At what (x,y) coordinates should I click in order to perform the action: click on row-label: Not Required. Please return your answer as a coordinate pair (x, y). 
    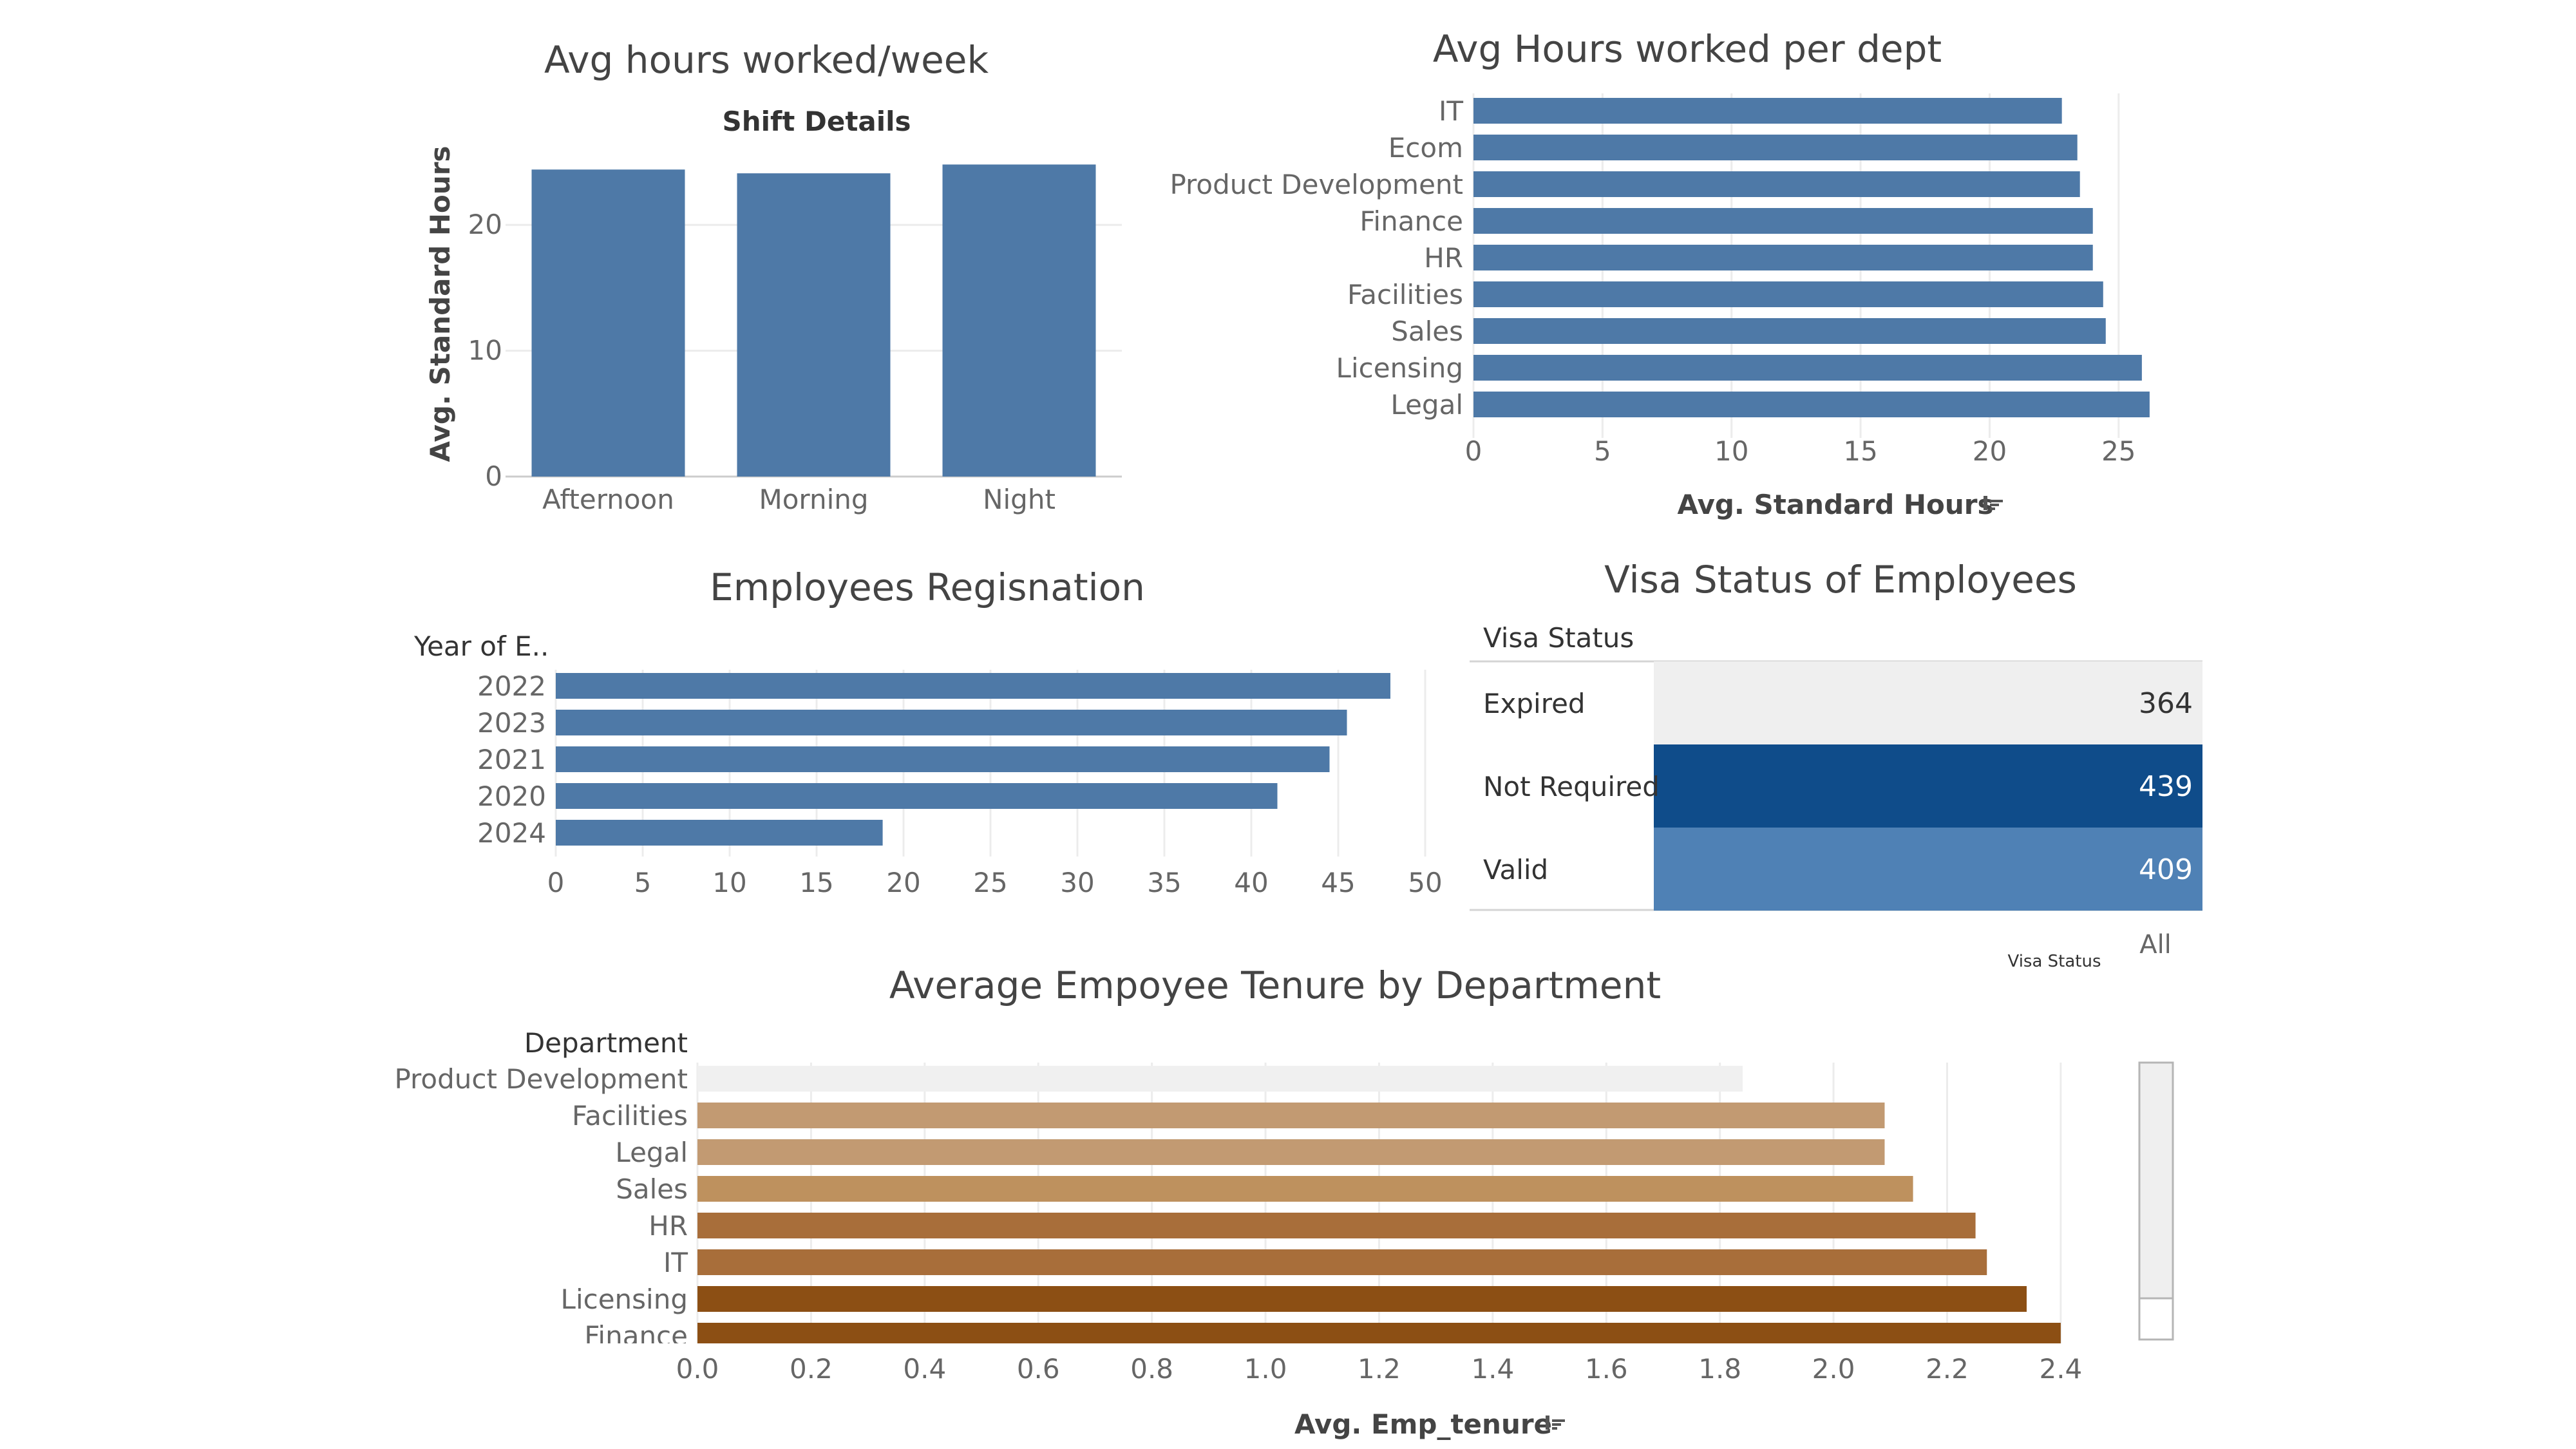
    Looking at the image, I should click on (1572, 786).